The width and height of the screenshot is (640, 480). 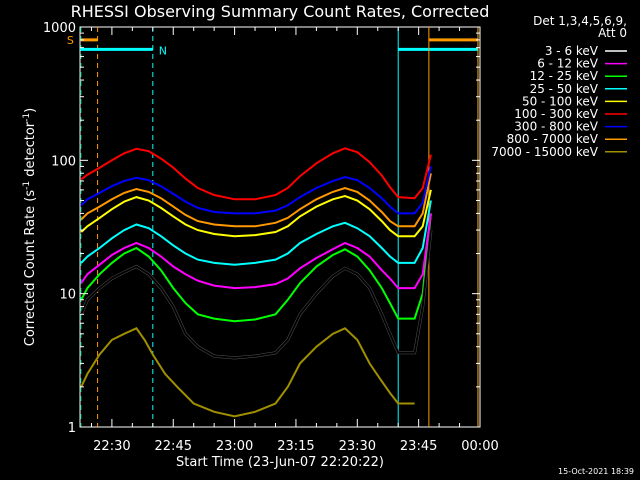 I want to click on legend-label: 7000 - 15000 keV, so click(x=544, y=152).